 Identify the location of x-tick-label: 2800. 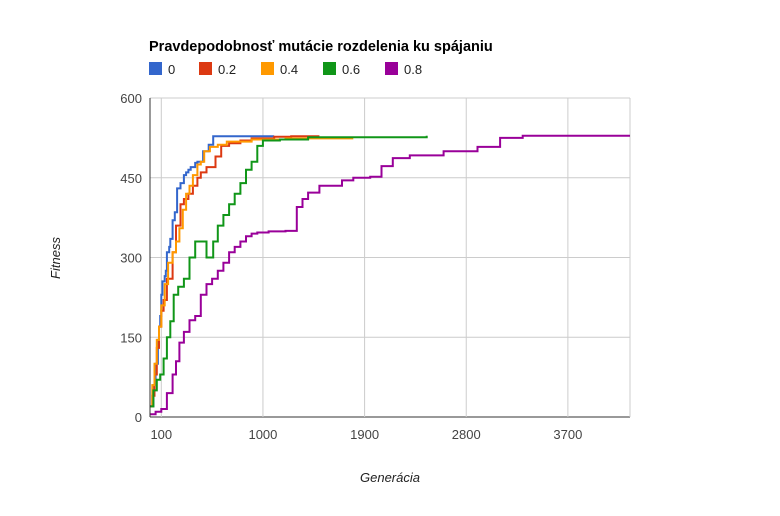
(466, 434).